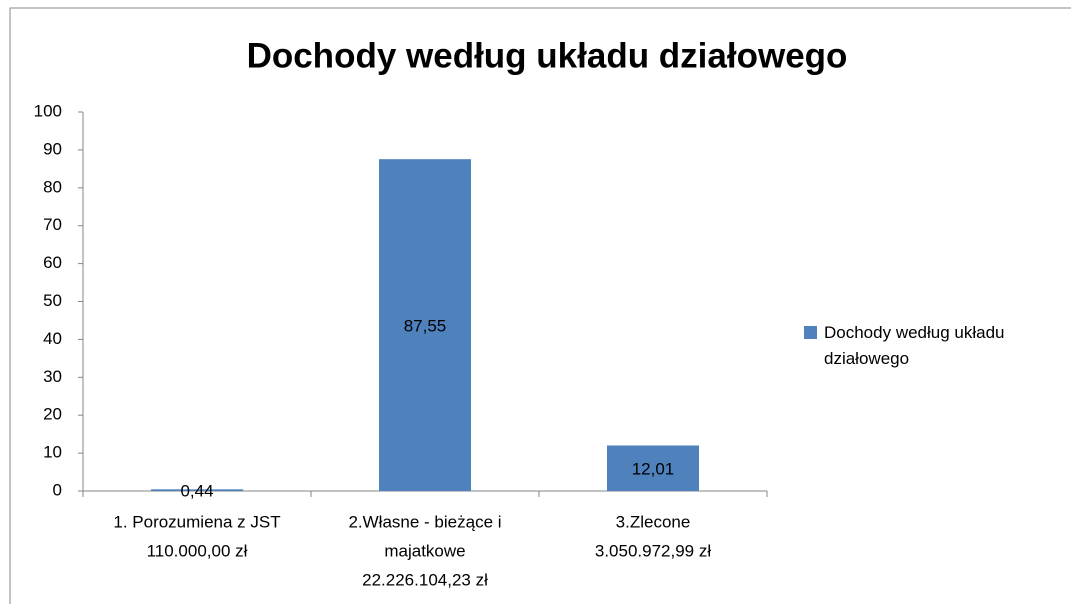 The width and height of the screenshot is (1071, 604). Describe the element at coordinates (57, 489) in the screenshot. I see `y-tick-label: 0` at that location.